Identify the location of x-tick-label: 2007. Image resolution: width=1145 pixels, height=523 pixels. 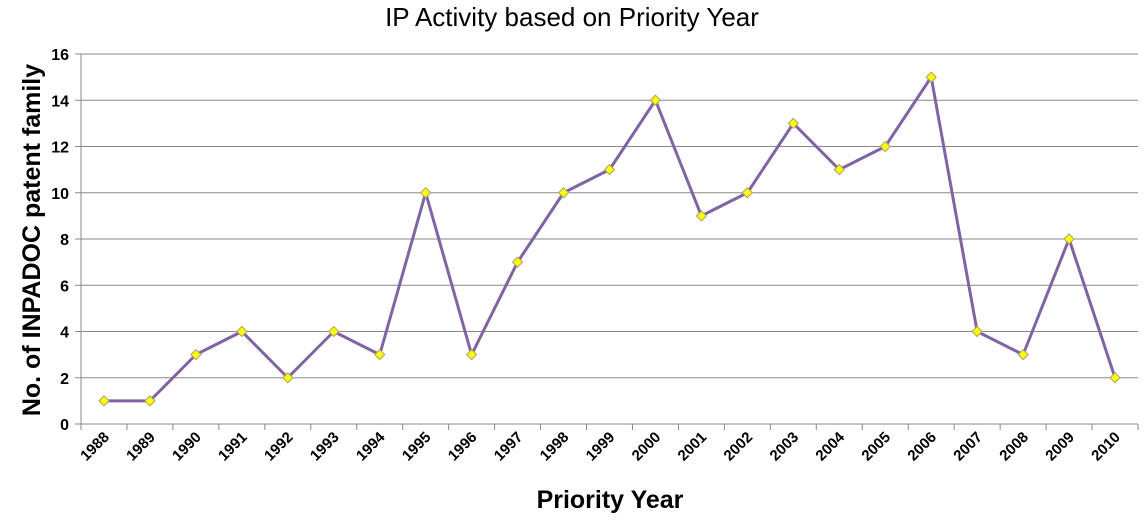
(968, 447).